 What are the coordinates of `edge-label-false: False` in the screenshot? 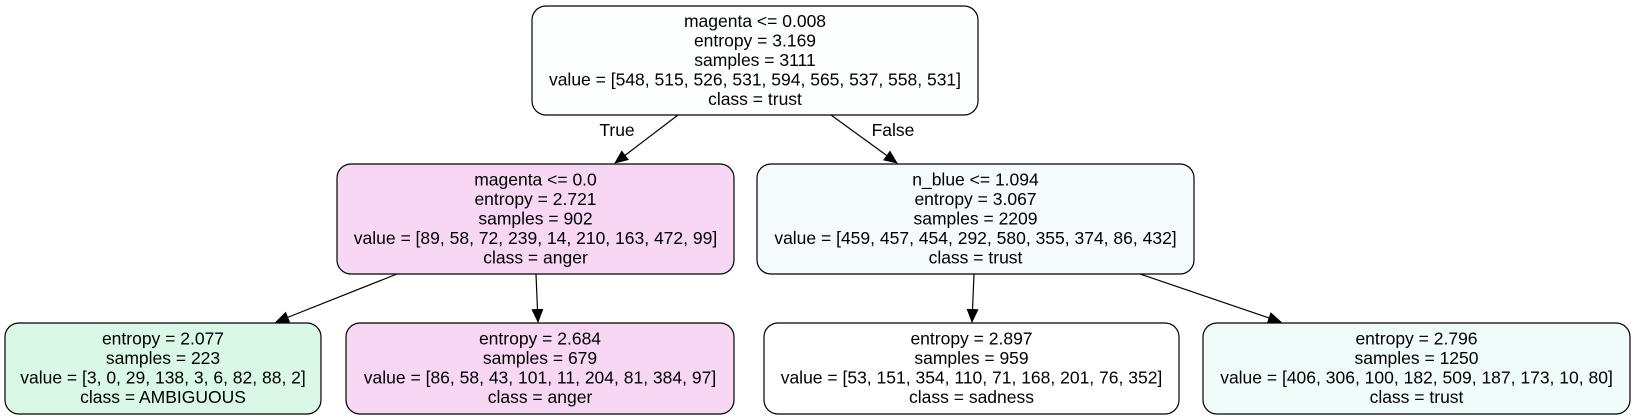 It's located at (893, 130).